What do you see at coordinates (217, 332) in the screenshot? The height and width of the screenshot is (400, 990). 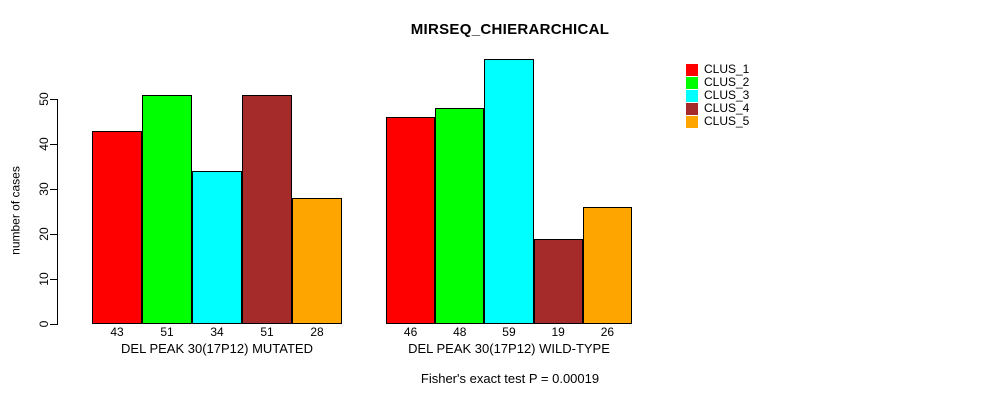 I see `bar-value-label: 34` at bounding box center [217, 332].